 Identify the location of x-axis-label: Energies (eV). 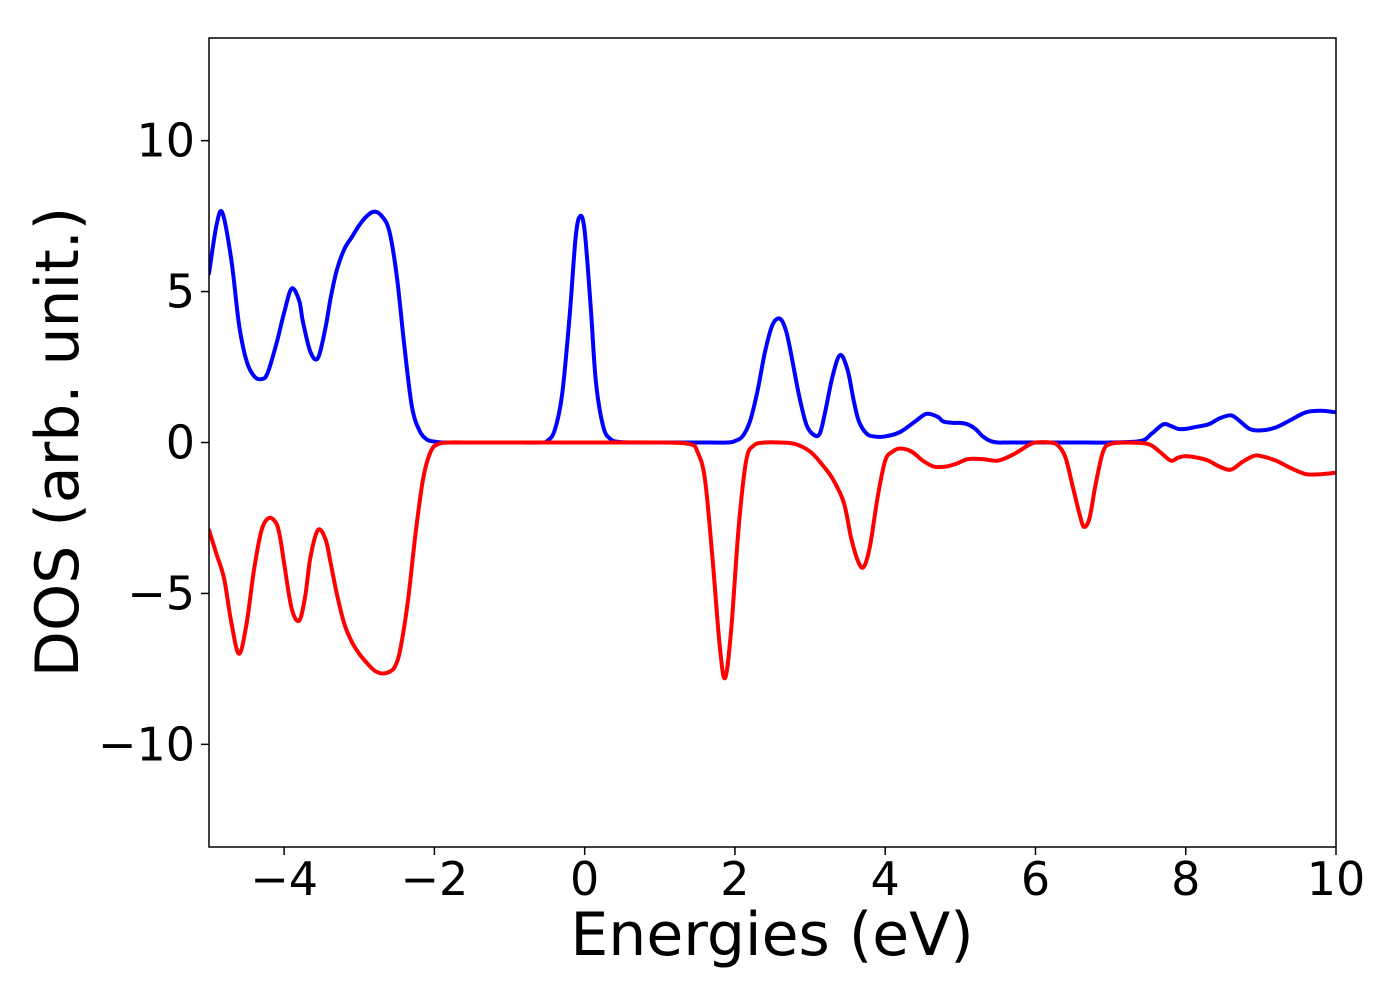
(771, 935).